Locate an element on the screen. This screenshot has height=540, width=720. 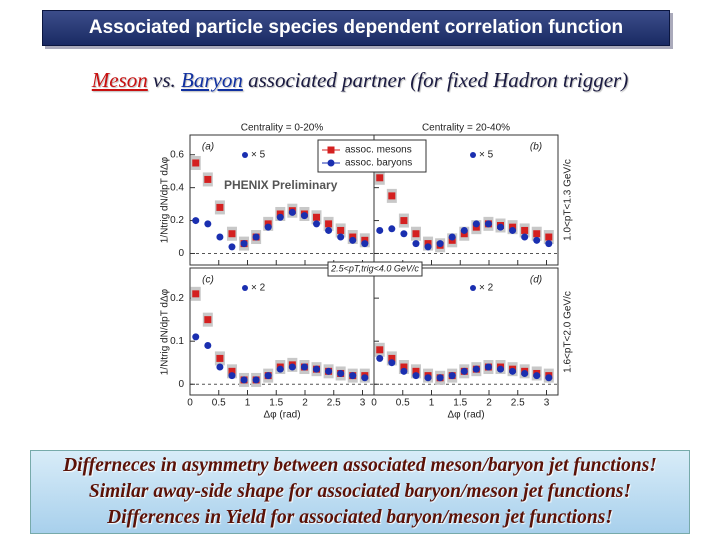
legend-marker is located at coordinates (331, 150).